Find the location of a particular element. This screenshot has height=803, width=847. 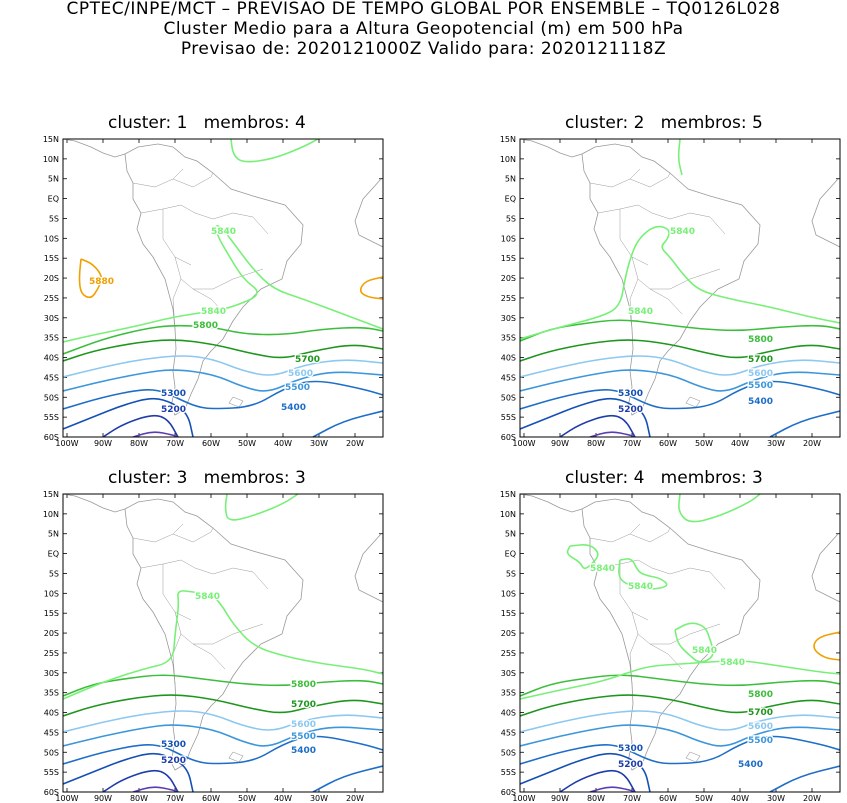

panel-2-title: cluster: 2 membros: 5 is located at coordinates (664, 123).